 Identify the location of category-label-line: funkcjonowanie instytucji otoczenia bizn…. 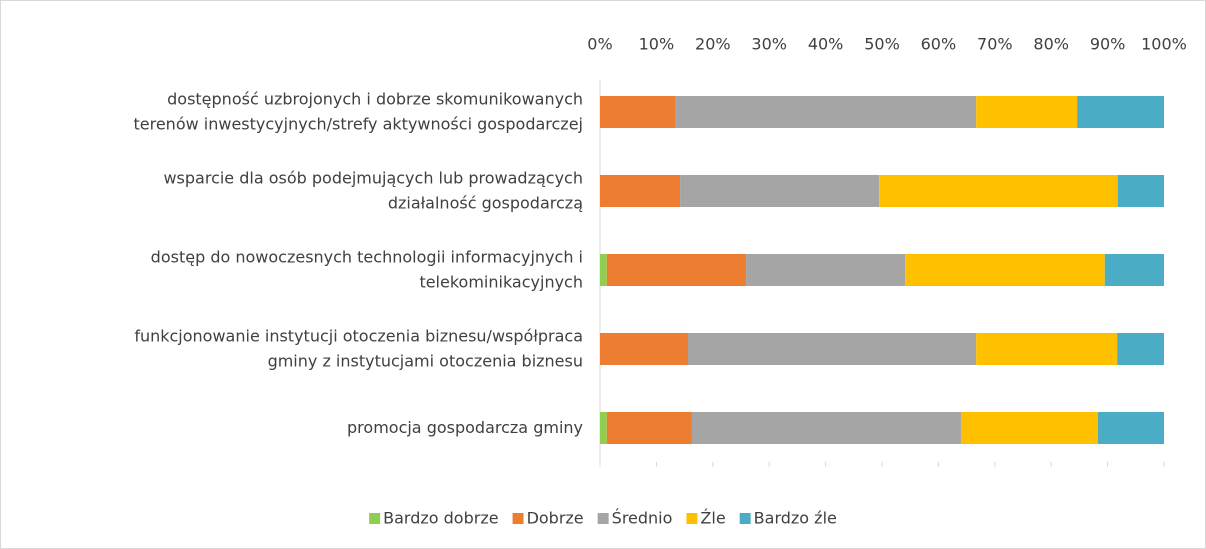
(358, 335).